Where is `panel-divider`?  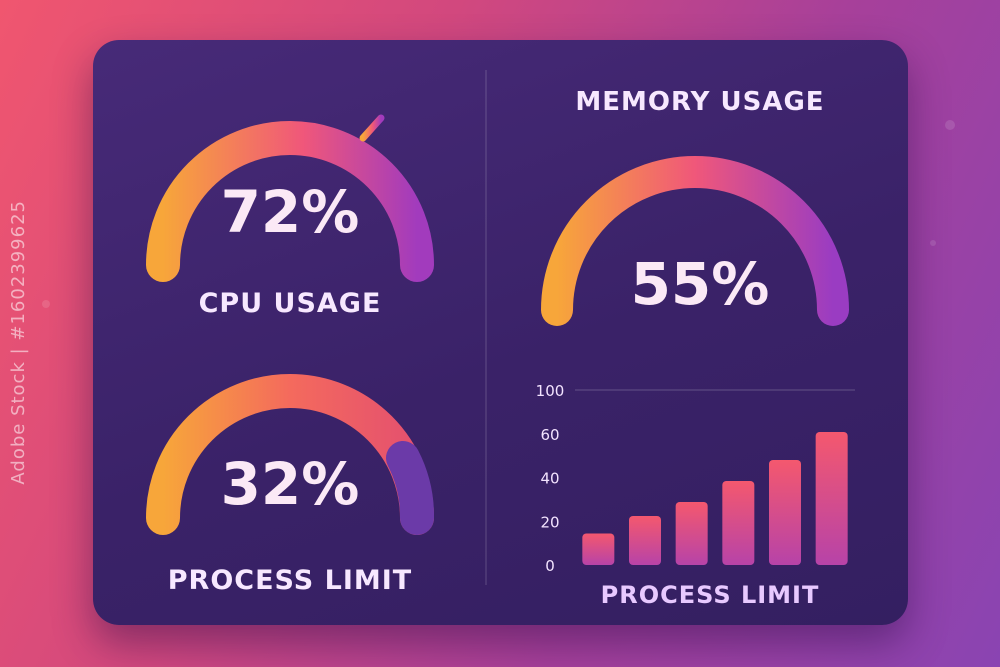
panel-divider is located at coordinates (486, 327).